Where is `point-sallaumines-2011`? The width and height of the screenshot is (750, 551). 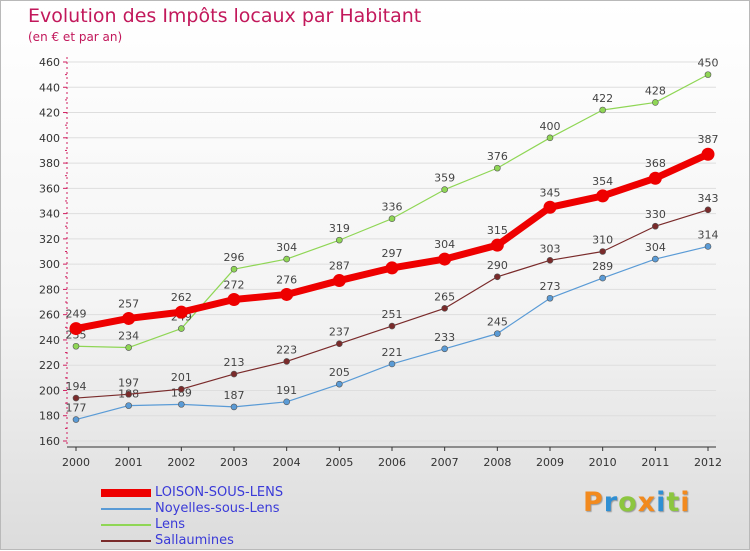
point-sallaumines-2011 is located at coordinates (655, 226).